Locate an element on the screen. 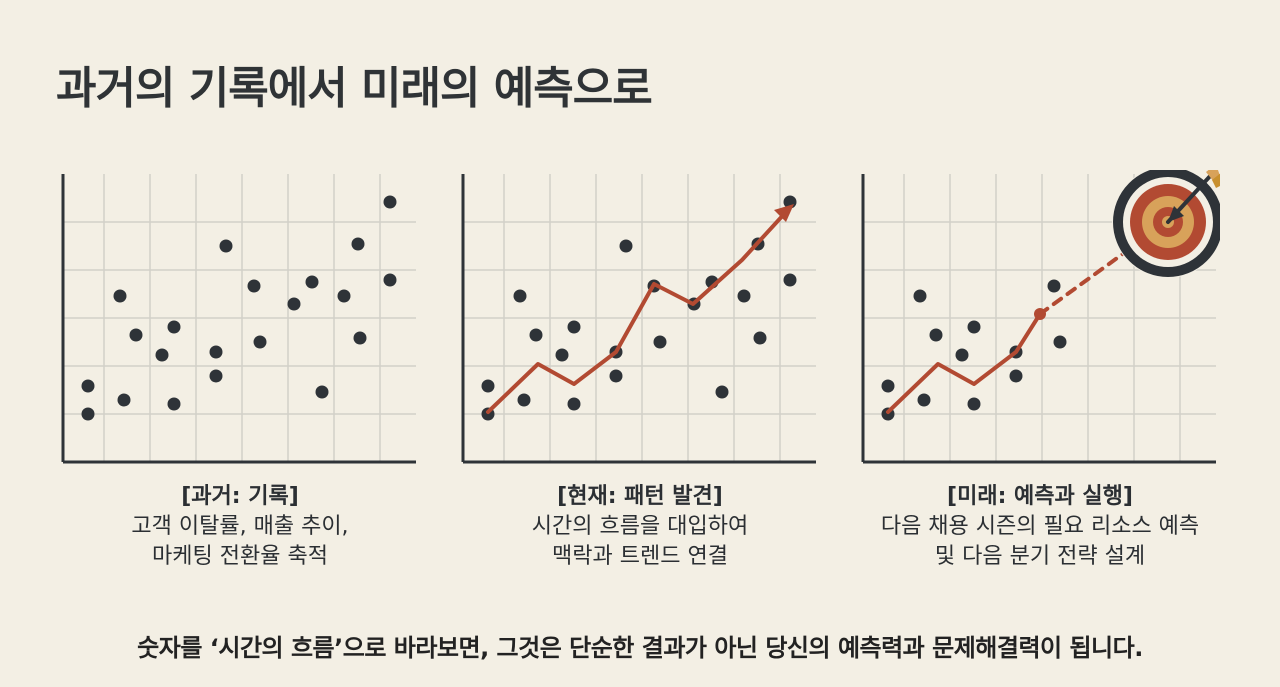 This screenshot has height=687, width=1280. panel-past-chart is located at coordinates (238, 319).